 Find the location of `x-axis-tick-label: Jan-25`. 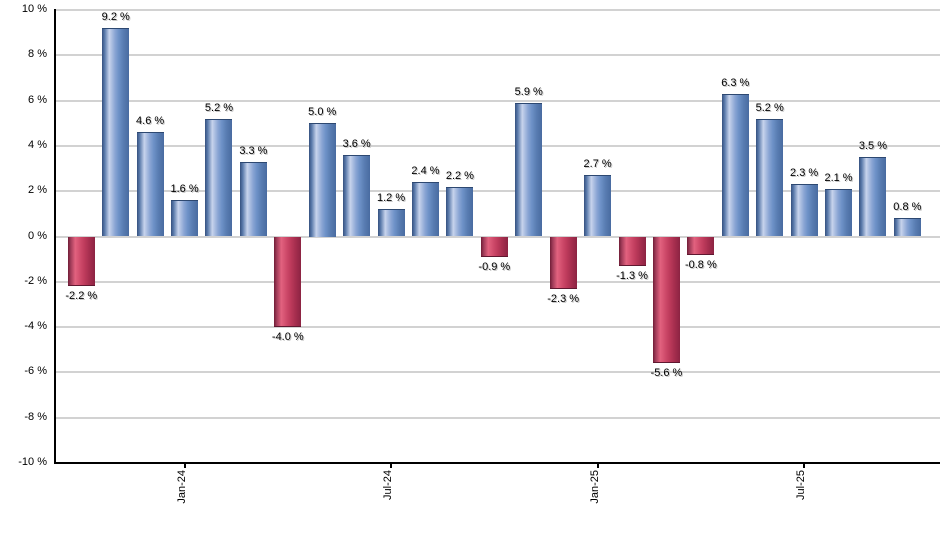

x-axis-tick-label: Jan-25 is located at coordinates (594, 487).